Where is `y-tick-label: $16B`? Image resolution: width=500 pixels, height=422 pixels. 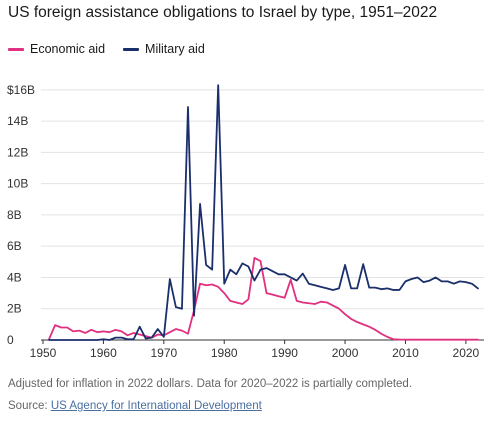 y-tick-label: $16B is located at coordinates (21, 90).